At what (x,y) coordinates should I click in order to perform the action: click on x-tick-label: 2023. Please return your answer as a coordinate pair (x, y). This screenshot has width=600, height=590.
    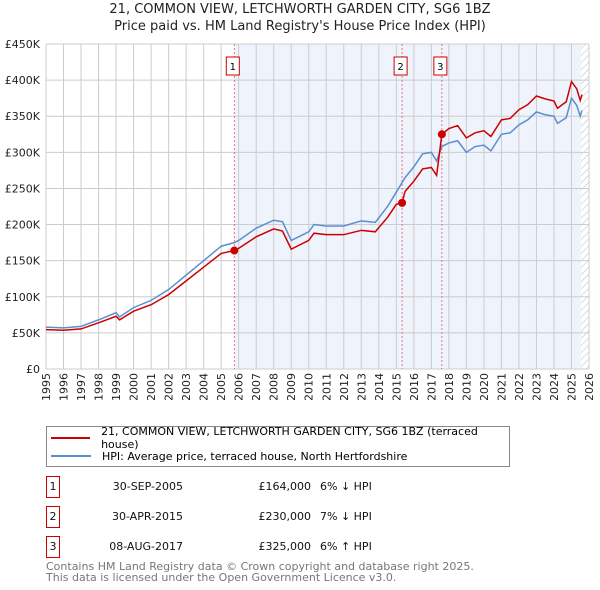
    Looking at the image, I should click on (536, 386).